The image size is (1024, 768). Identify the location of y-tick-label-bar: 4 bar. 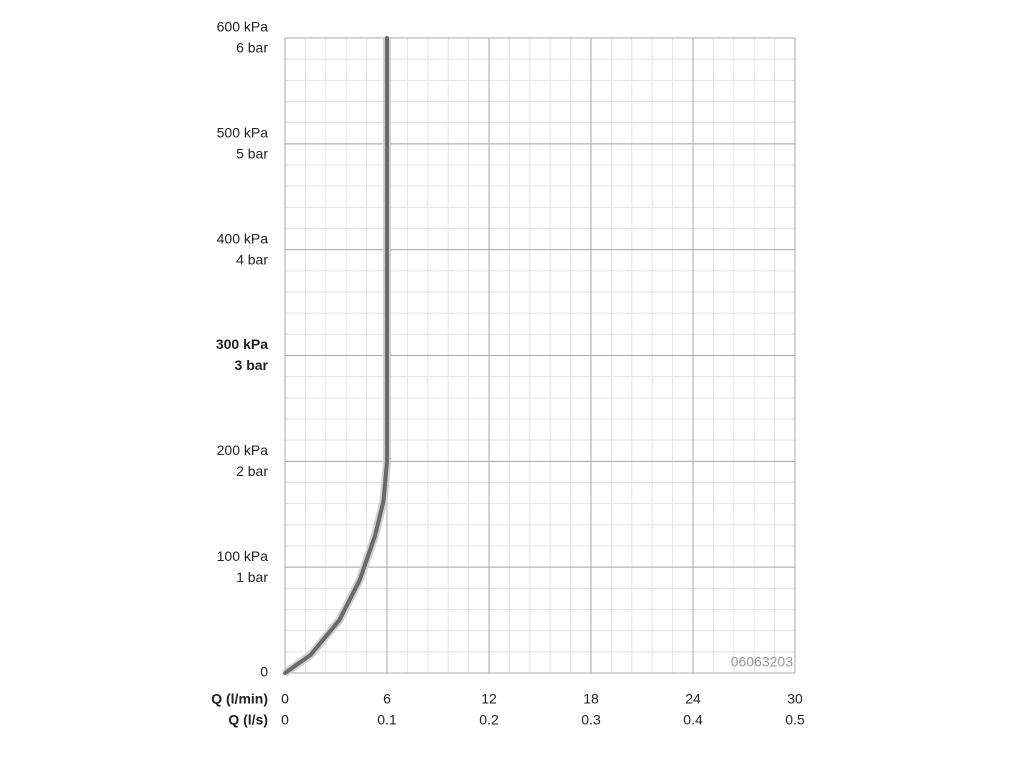
(252, 259).